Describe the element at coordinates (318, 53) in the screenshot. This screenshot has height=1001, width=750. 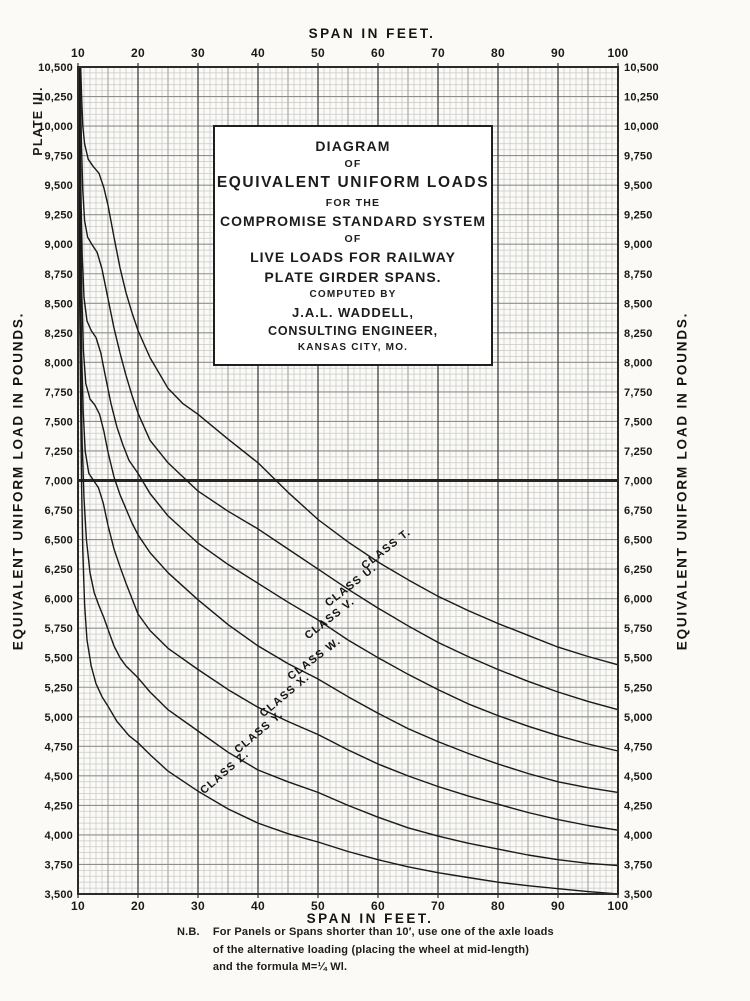
I see `x-tick-label-top: 50` at that location.